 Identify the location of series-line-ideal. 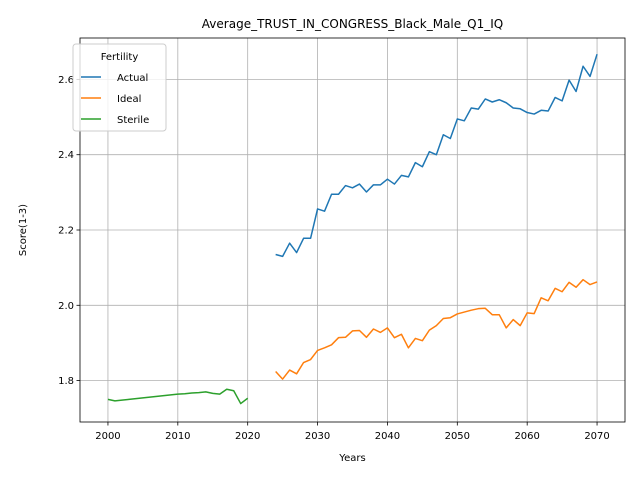
(436, 329).